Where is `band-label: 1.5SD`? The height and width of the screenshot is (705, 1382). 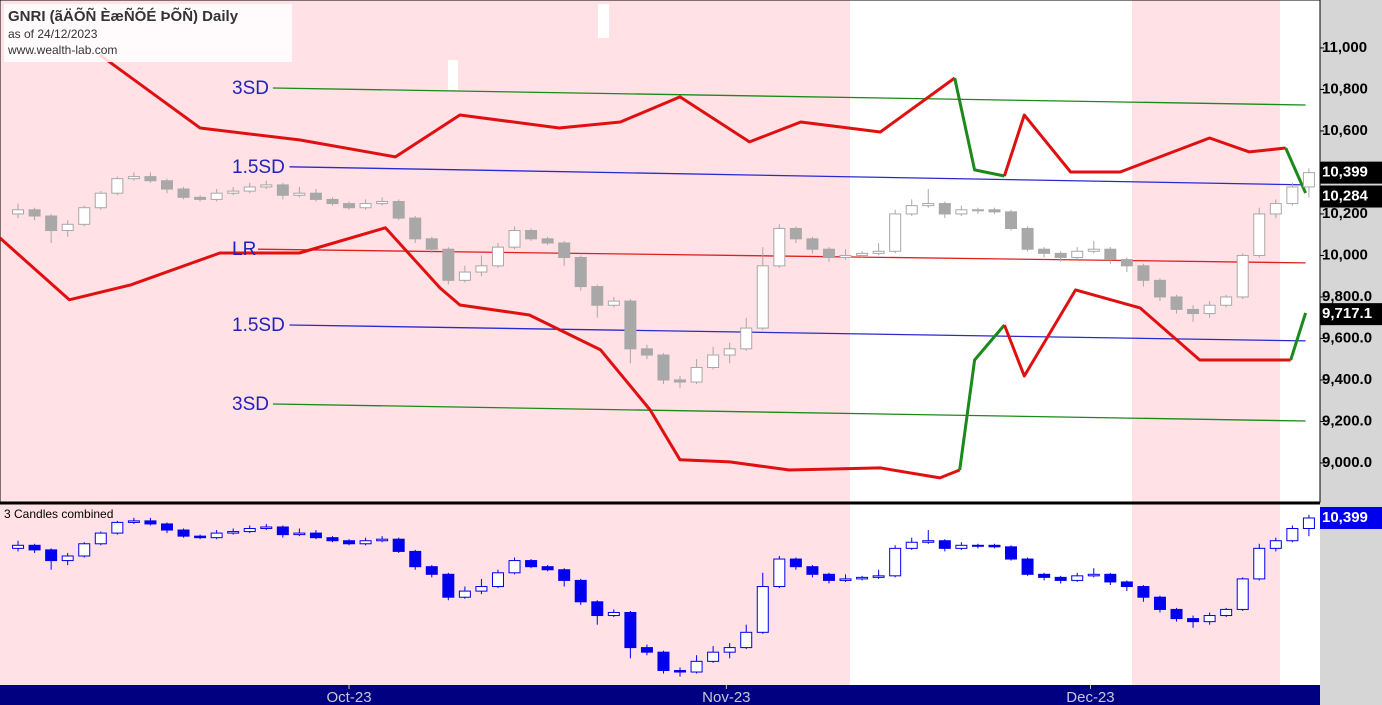 band-label: 1.5SD is located at coordinates (258, 325).